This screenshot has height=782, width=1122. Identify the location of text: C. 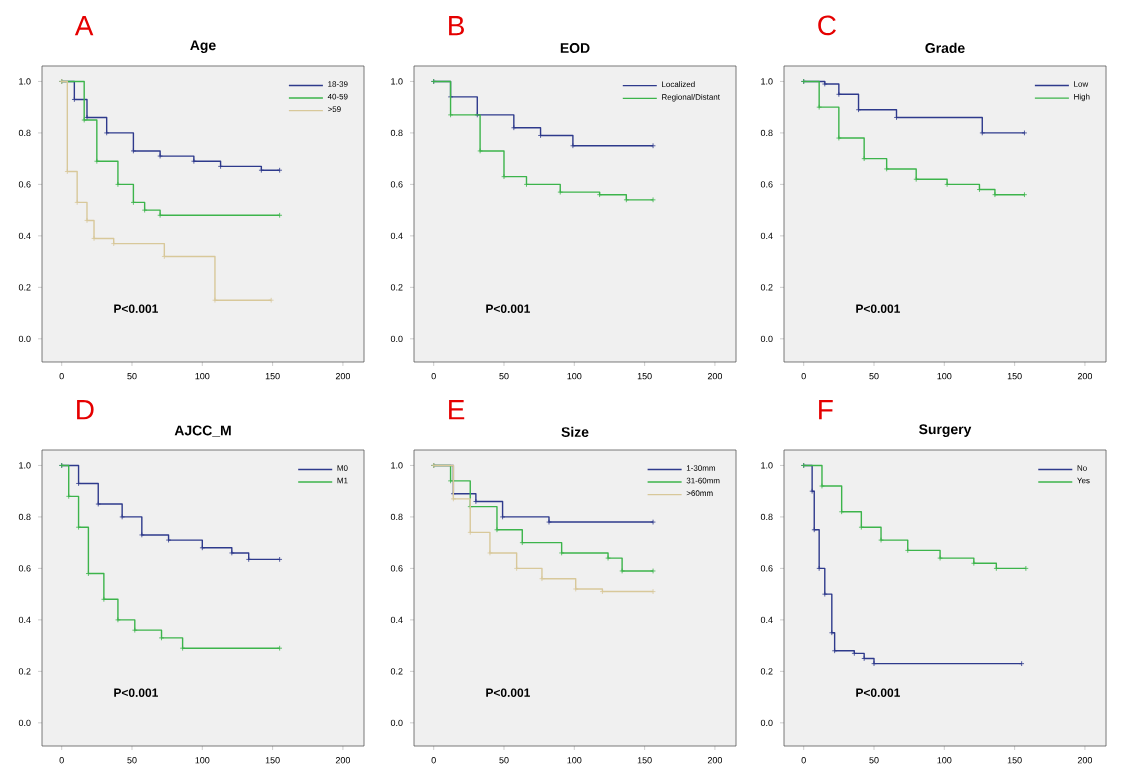
(827, 25).